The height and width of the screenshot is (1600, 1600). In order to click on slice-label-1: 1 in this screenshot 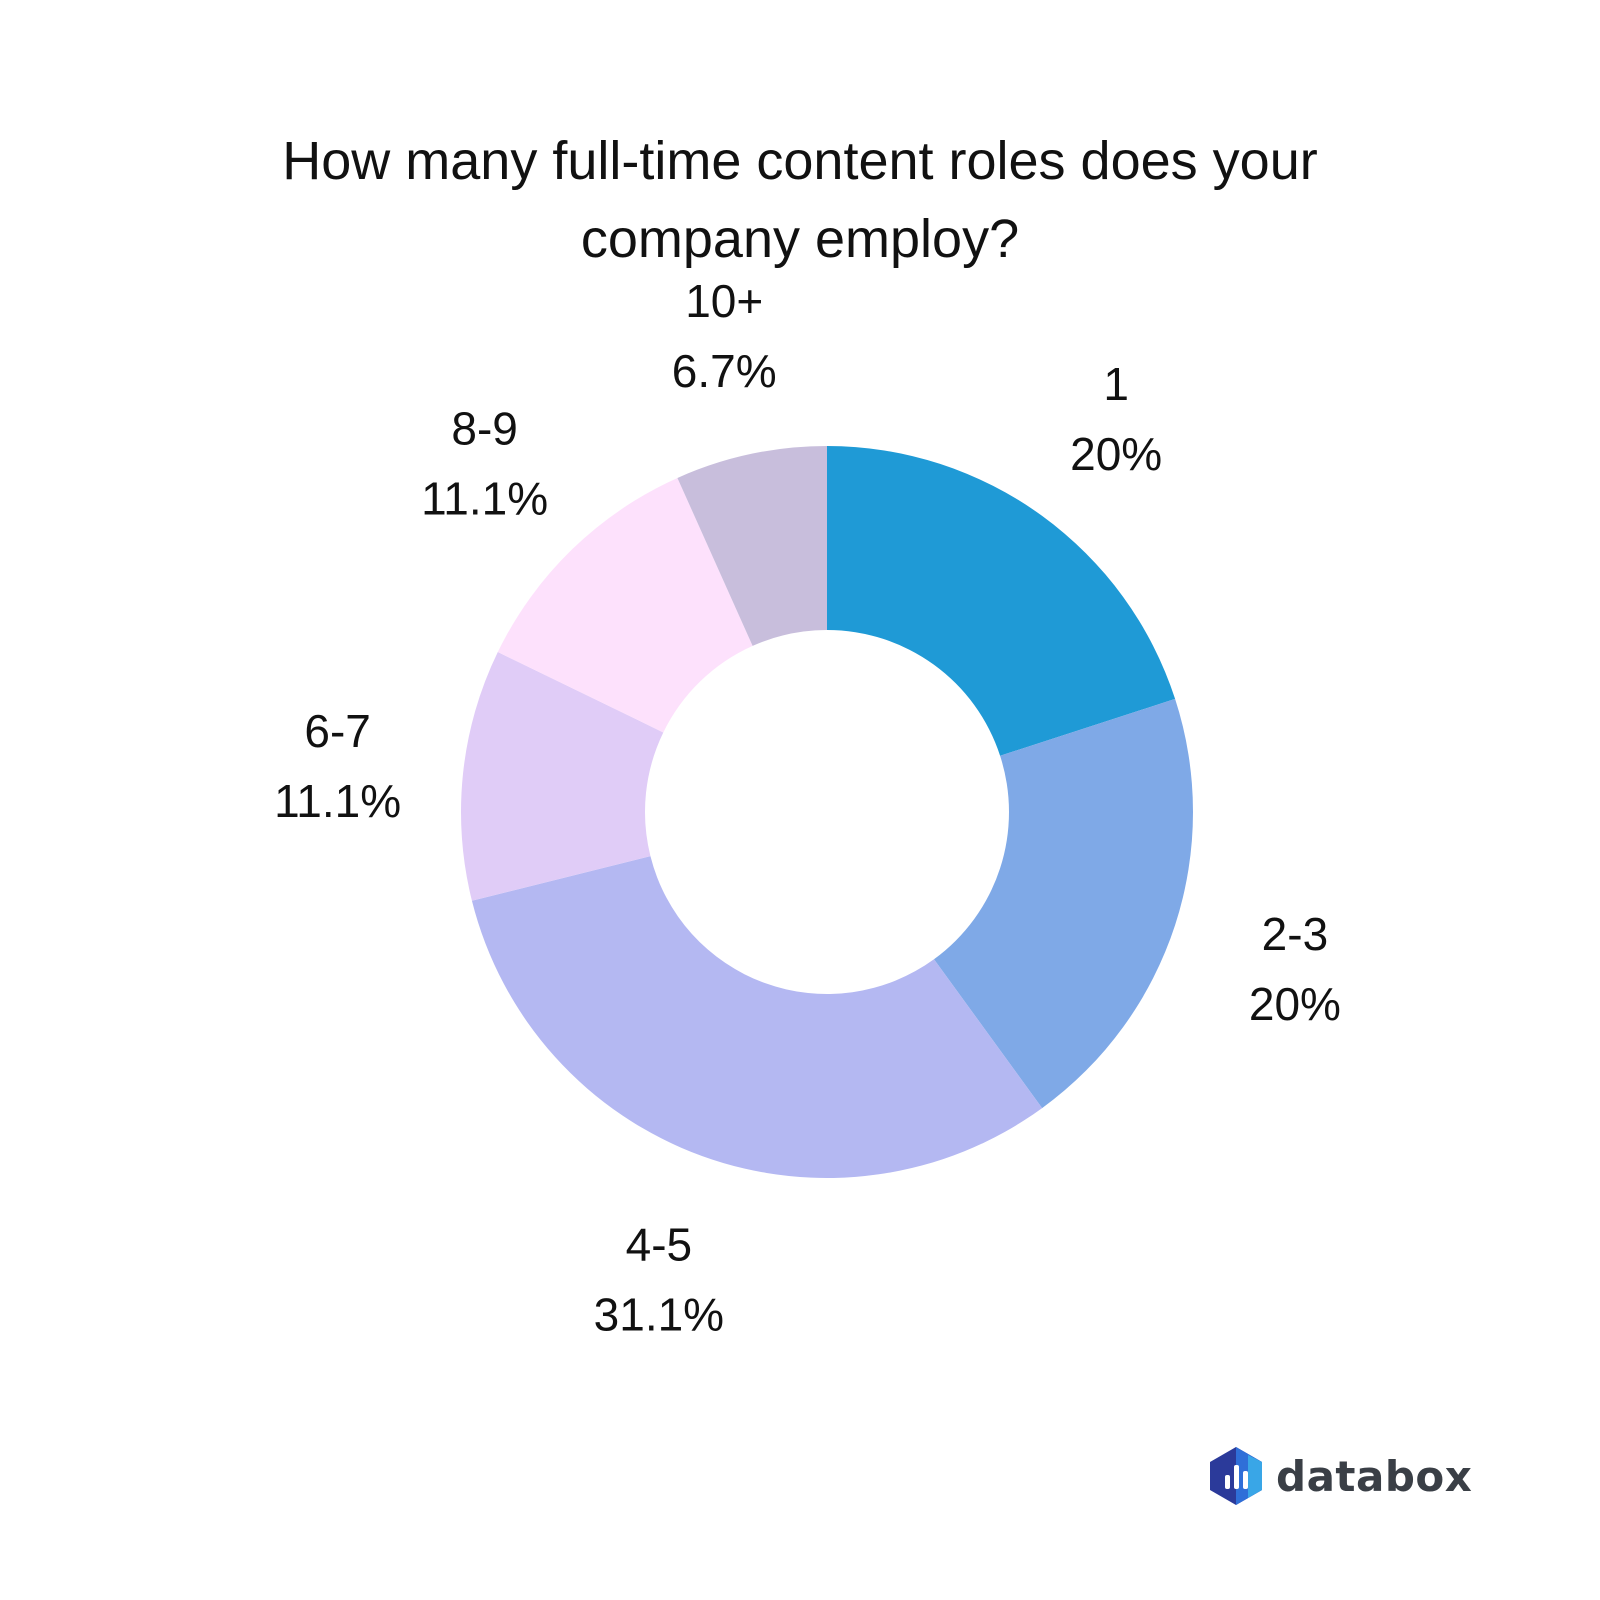, I will do `click(1116, 384)`.